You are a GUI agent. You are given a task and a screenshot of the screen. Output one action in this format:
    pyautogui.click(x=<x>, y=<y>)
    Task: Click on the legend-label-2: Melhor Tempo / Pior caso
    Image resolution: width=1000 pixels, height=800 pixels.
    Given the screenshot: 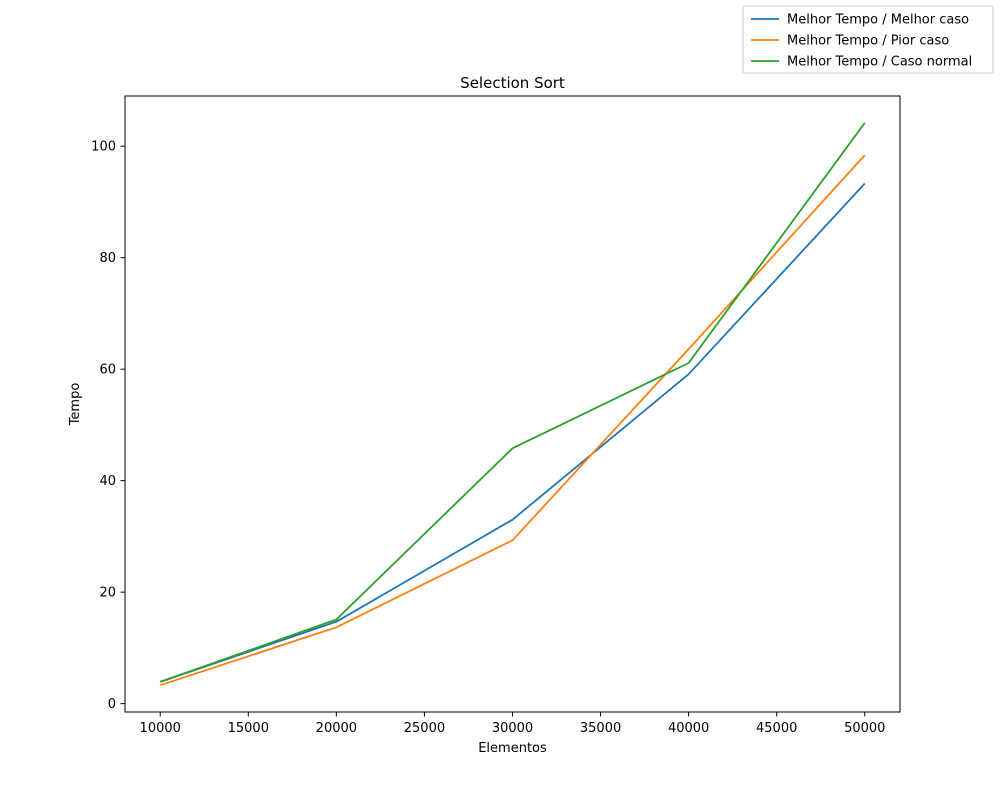 What is the action you would take?
    pyautogui.click(x=868, y=41)
    